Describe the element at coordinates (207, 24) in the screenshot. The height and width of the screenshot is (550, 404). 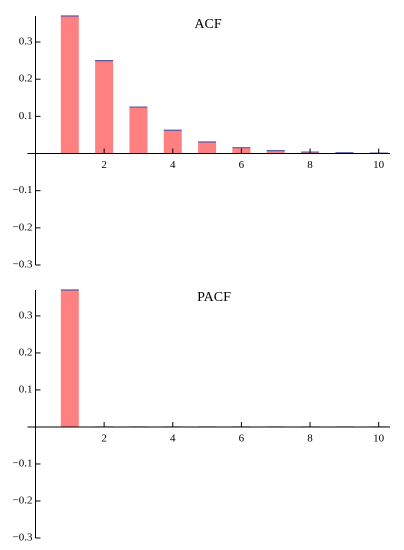
I see `chart-title: ACF` at that location.